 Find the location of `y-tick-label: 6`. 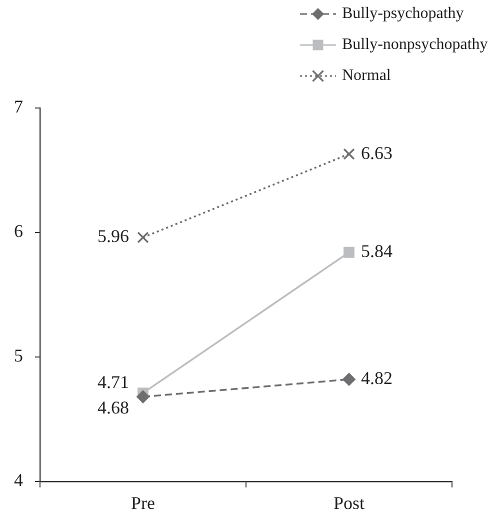

y-tick-label: 6 is located at coordinates (18, 231).